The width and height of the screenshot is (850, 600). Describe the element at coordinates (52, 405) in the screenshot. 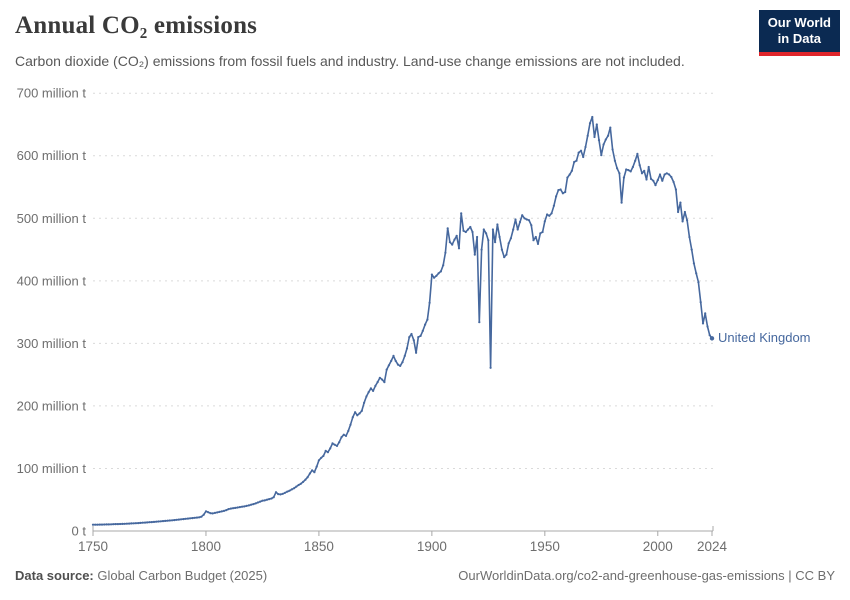

I see `svg-text: 200 million t` at that location.